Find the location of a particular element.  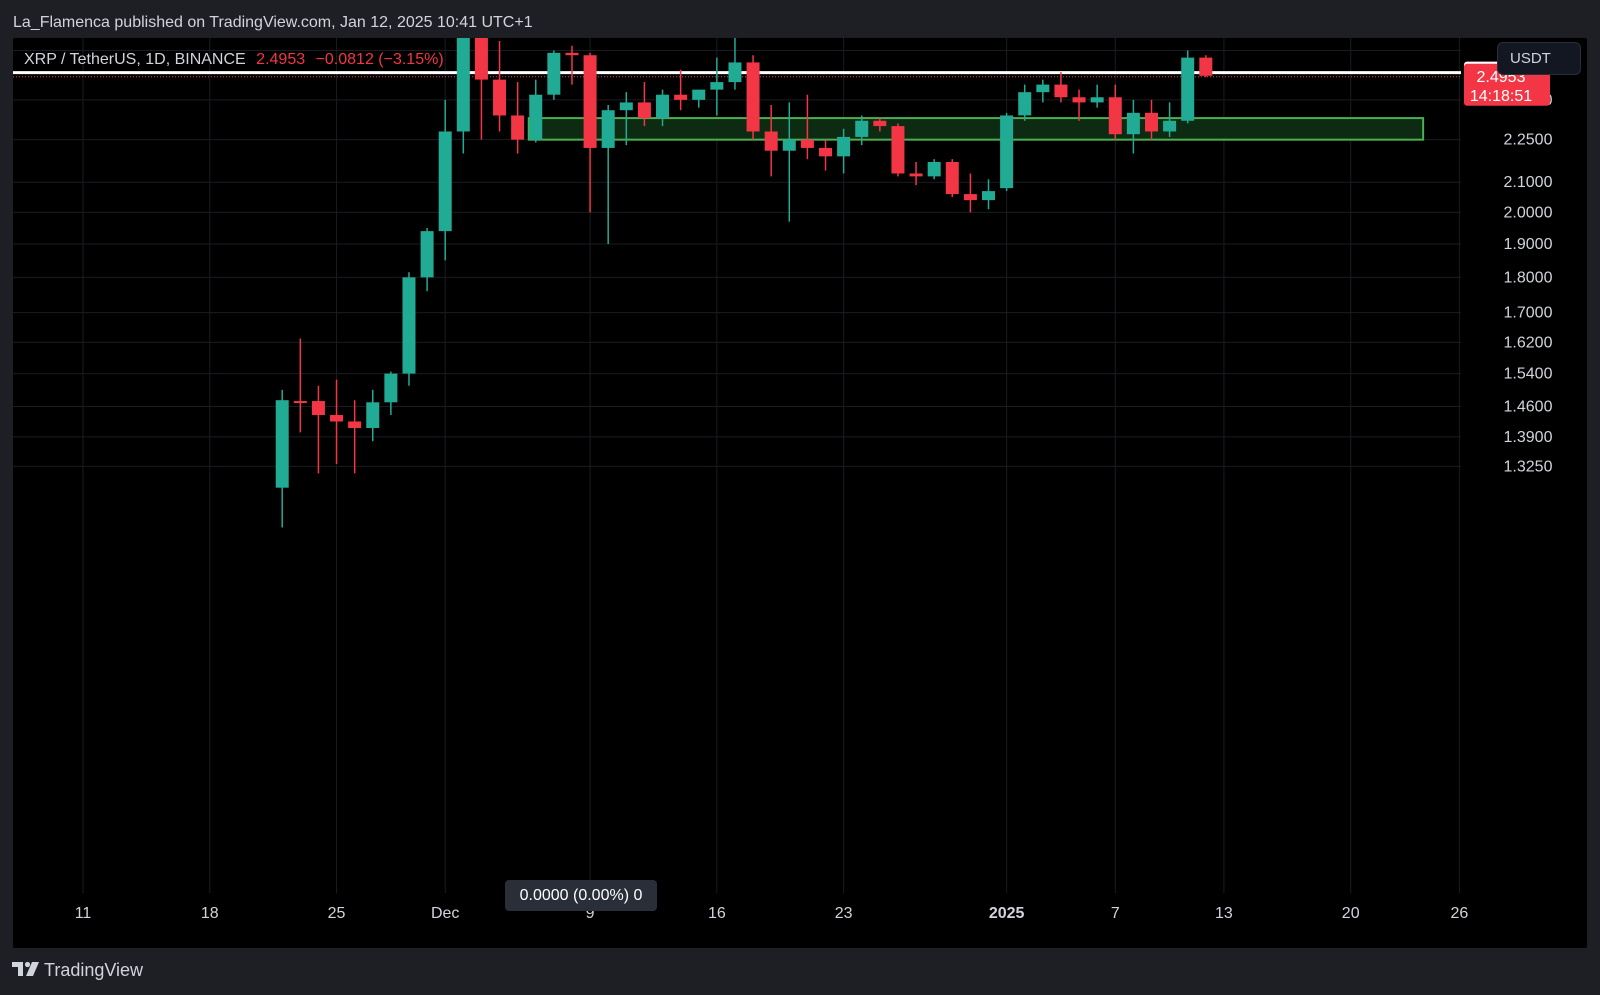

time-axis is located at coordinates (737, 920).